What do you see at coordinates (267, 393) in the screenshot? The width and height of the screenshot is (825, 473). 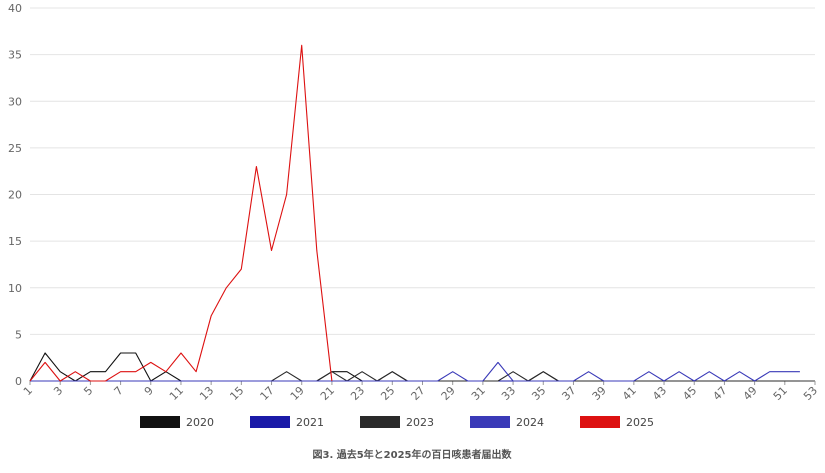 I see `x-tick-label: 17` at bounding box center [267, 393].